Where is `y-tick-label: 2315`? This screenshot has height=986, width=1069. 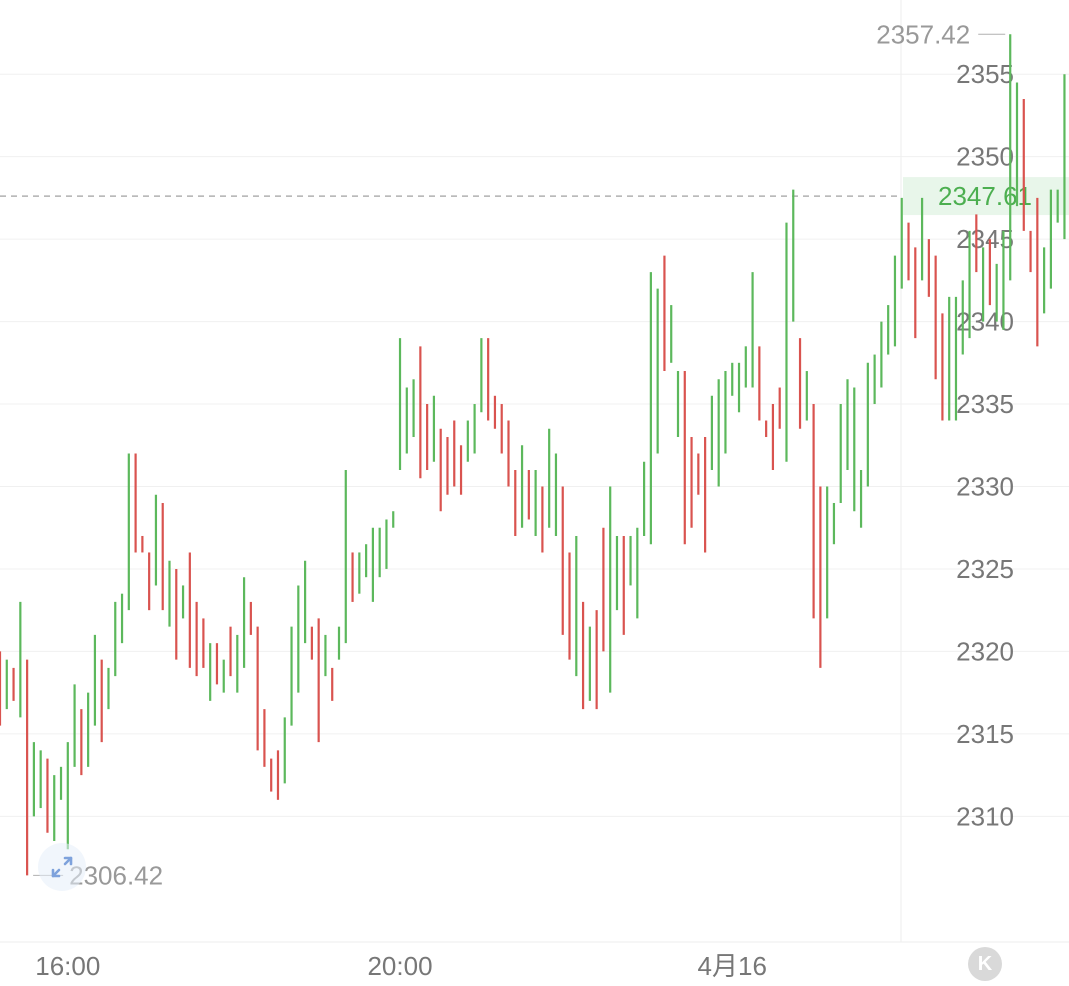
y-tick-label: 2315 is located at coordinates (985, 734).